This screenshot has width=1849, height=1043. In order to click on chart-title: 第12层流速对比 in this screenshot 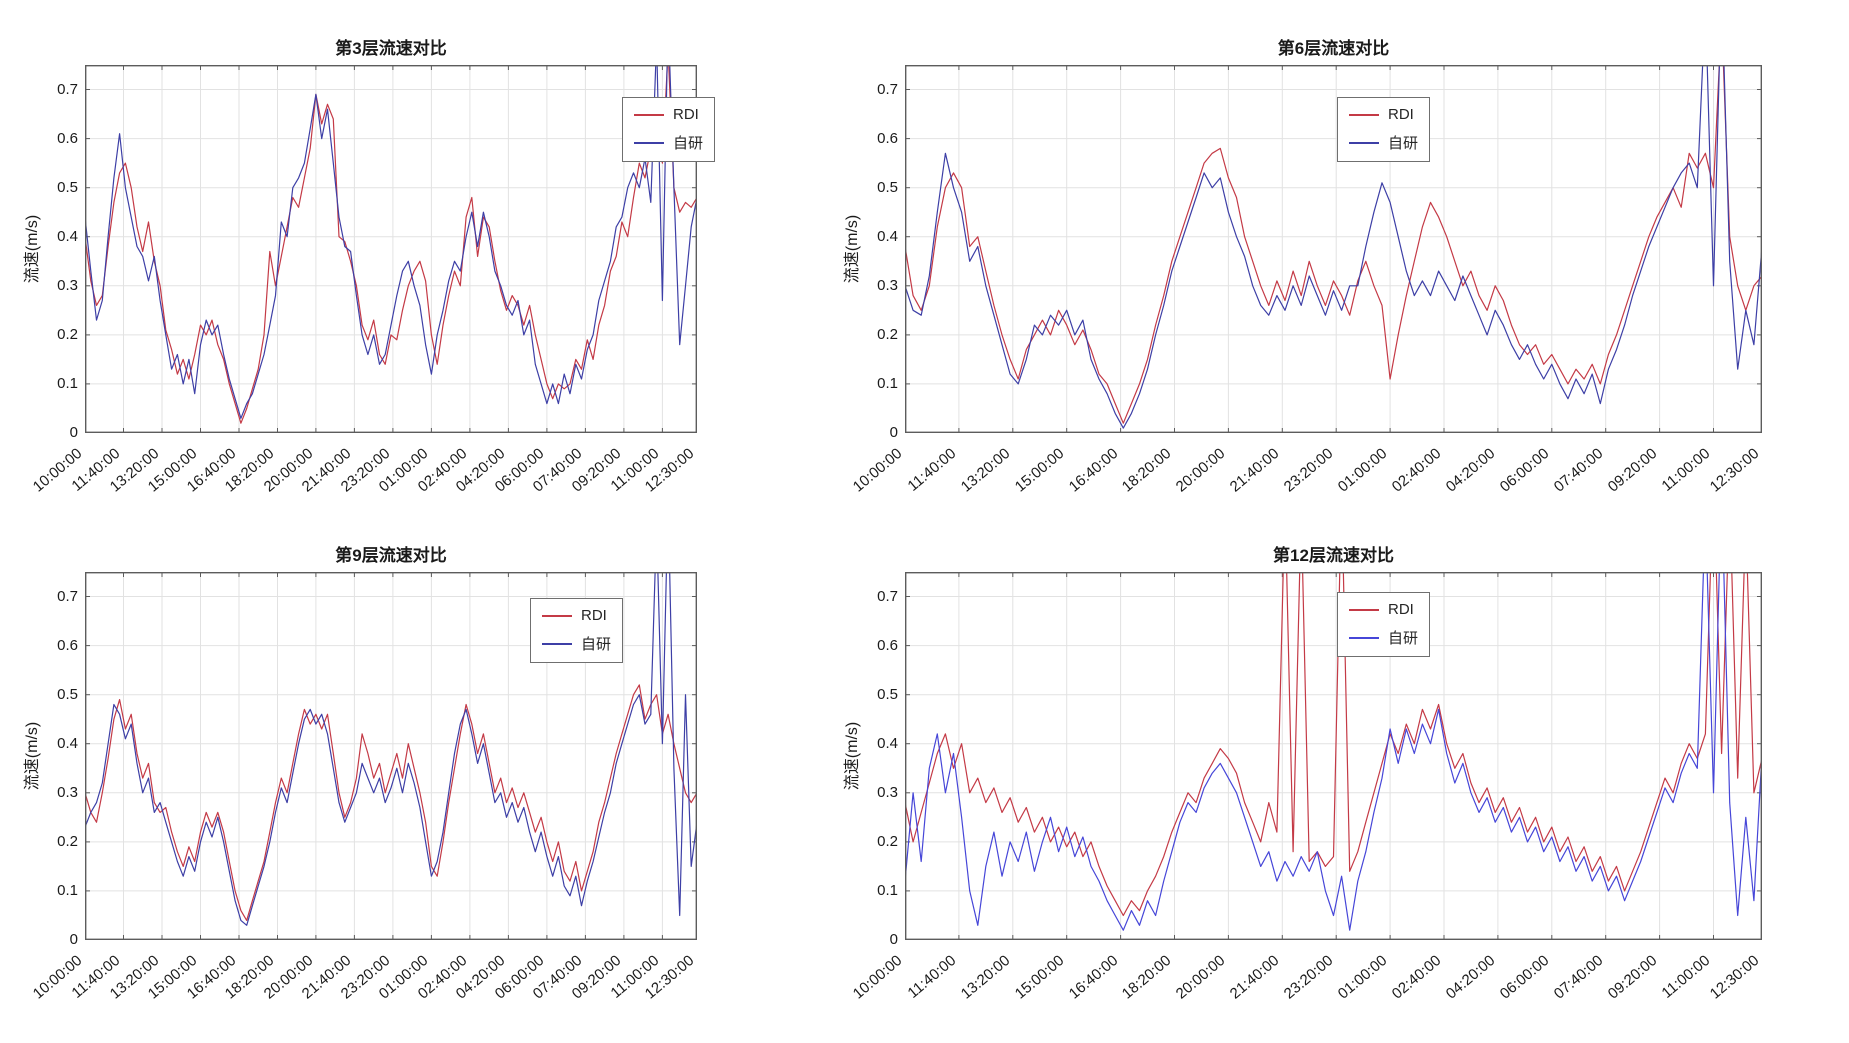, I will do `click(1333, 555)`.